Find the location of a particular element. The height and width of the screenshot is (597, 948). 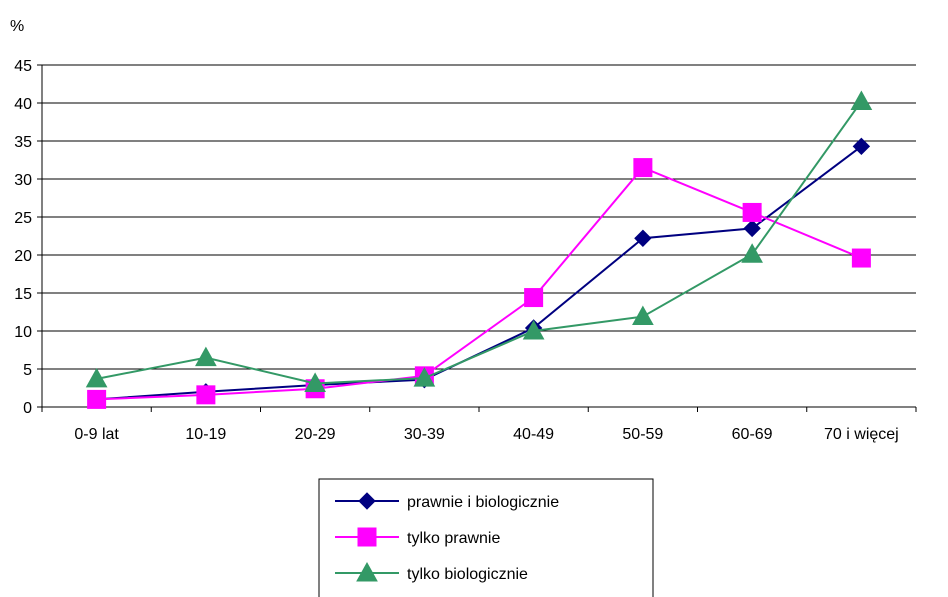

x-tick-label: 10-19 is located at coordinates (205, 434).